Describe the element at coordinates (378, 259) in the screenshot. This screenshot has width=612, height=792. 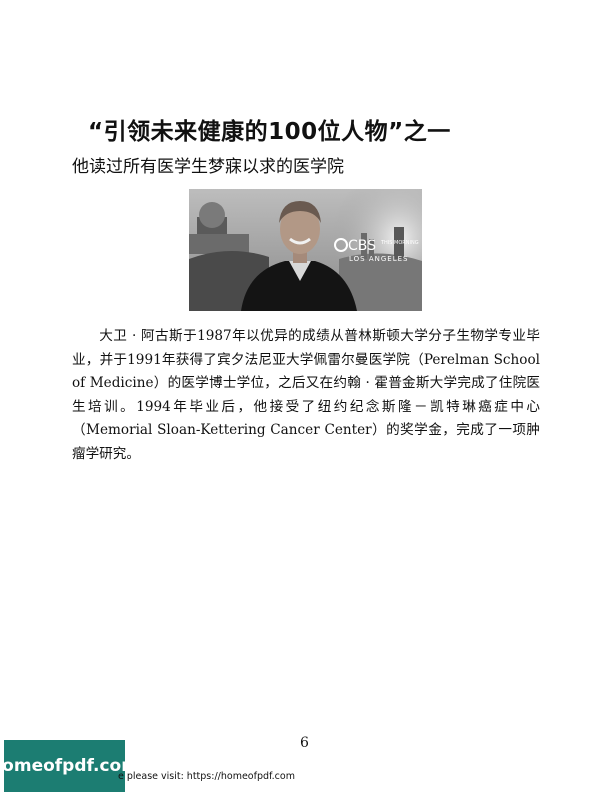
I see `location-text: LOS ANGELES` at that location.